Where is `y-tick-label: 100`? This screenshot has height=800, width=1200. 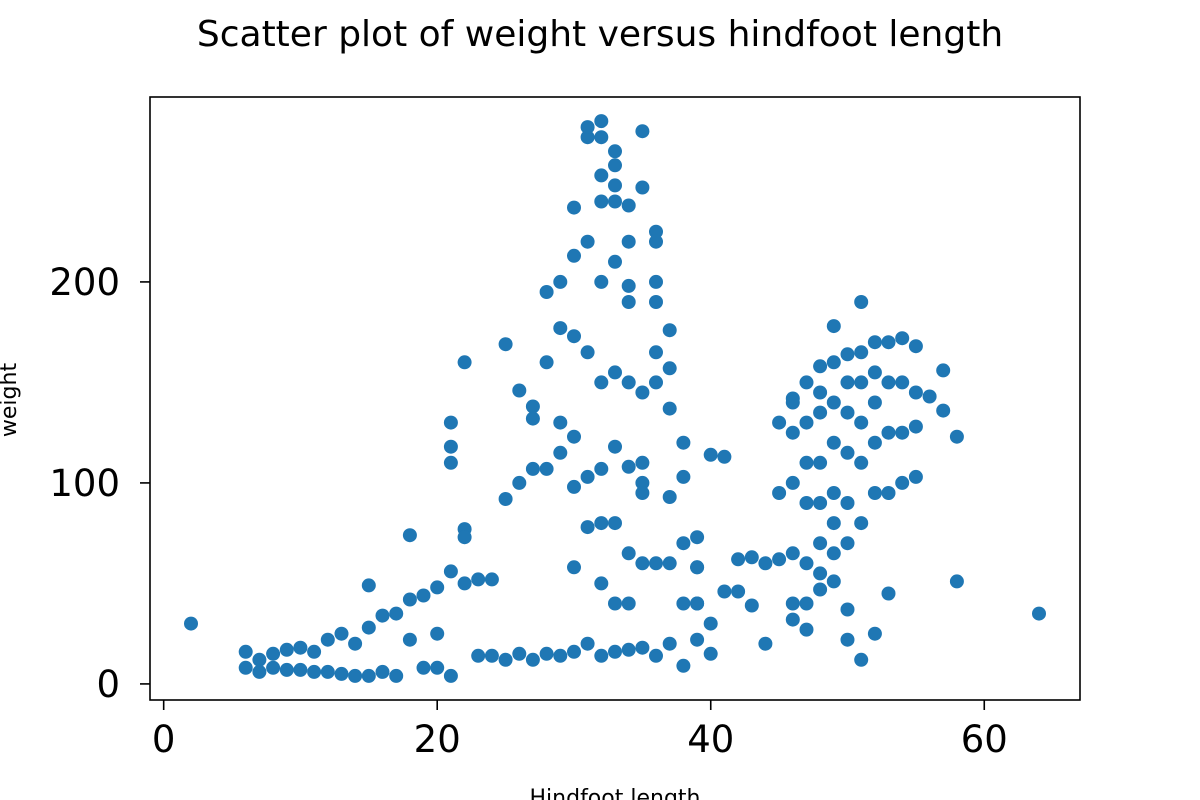 y-tick-label: 100 is located at coordinates (84, 483).